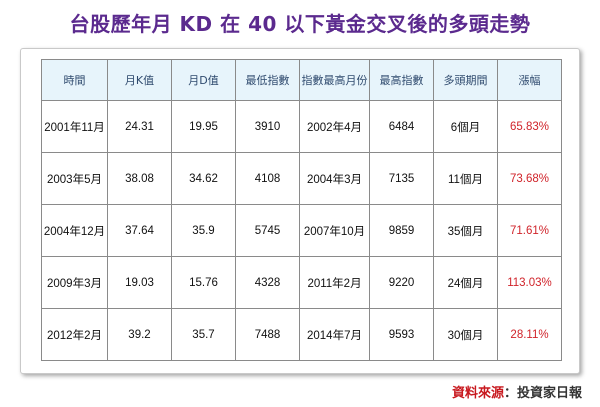  Describe the element at coordinates (334, 230) in the screenshot. I see `cell-peak-month: 2007年10月` at that location.